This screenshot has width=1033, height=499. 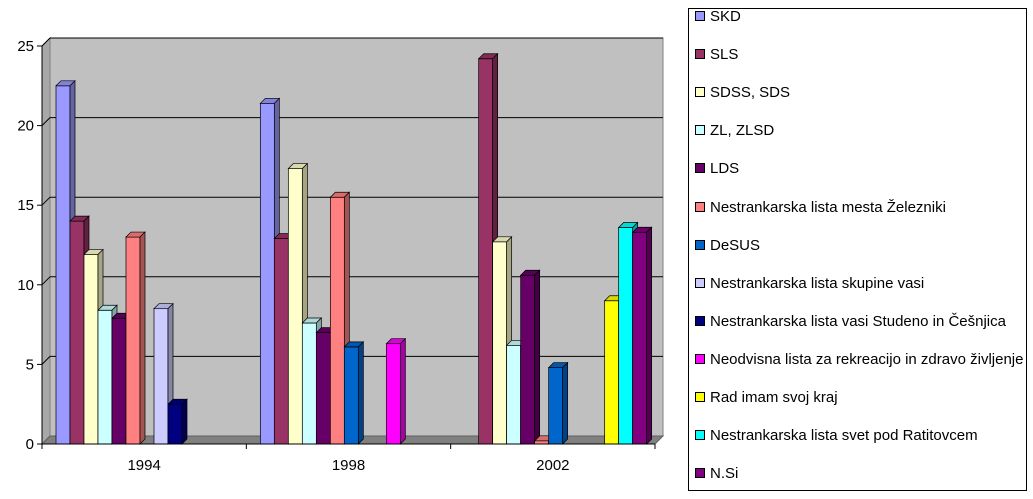 What do you see at coordinates (742, 130) in the screenshot?
I see `legend-label: ZL, ZLSD` at bounding box center [742, 130].